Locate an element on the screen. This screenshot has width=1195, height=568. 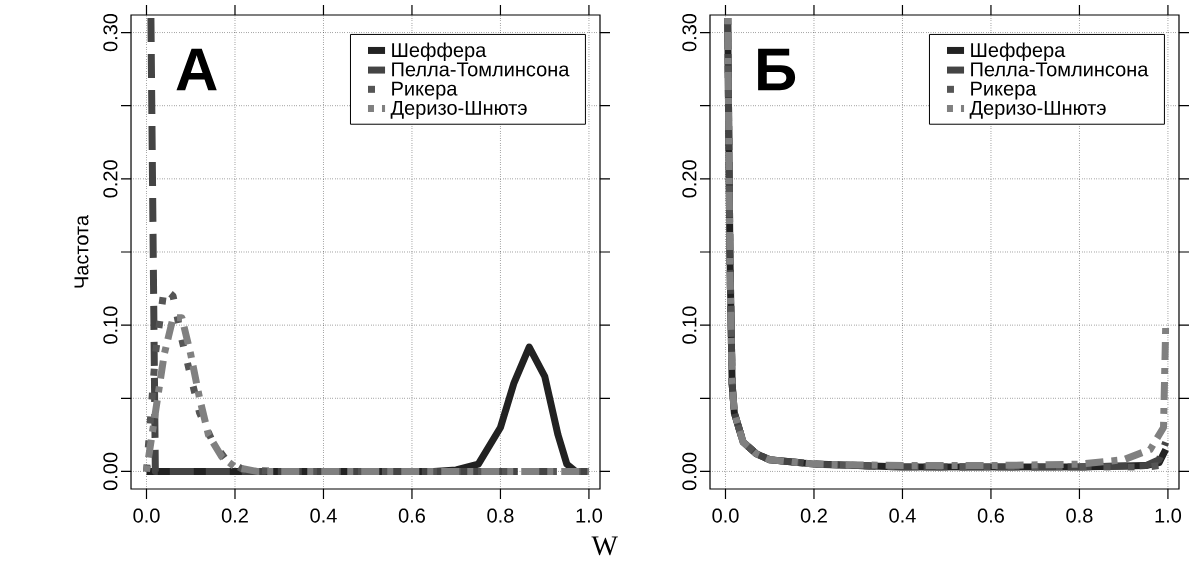
annotation: Б is located at coordinates (777, 69).